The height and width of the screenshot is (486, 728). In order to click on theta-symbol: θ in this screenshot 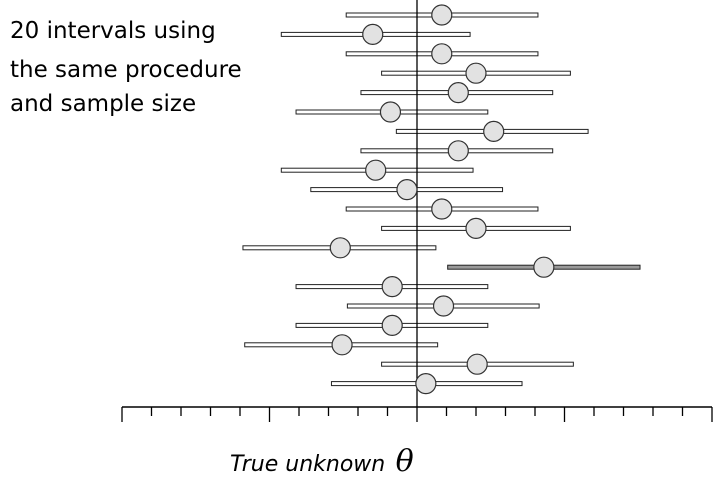, I will do `click(405, 461)`.